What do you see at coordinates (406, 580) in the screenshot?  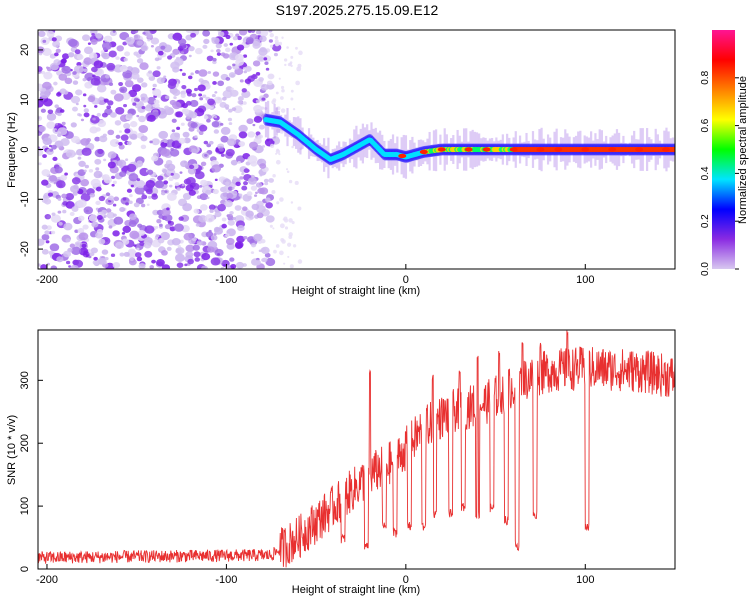 I see `snr-x-tick-label: 0` at bounding box center [406, 580].